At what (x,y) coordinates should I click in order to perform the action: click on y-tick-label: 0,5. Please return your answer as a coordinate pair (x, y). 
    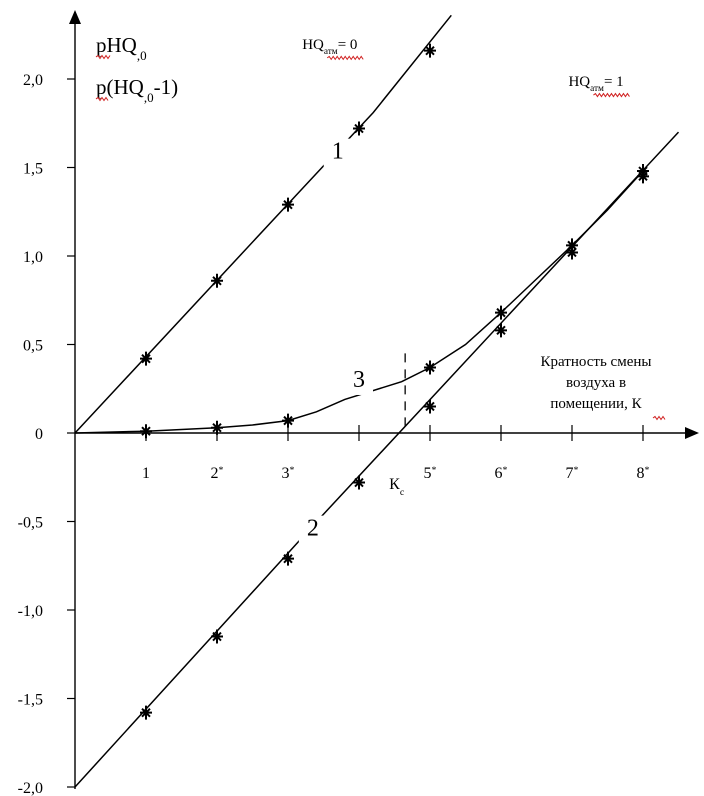
    Looking at the image, I should click on (33, 346).